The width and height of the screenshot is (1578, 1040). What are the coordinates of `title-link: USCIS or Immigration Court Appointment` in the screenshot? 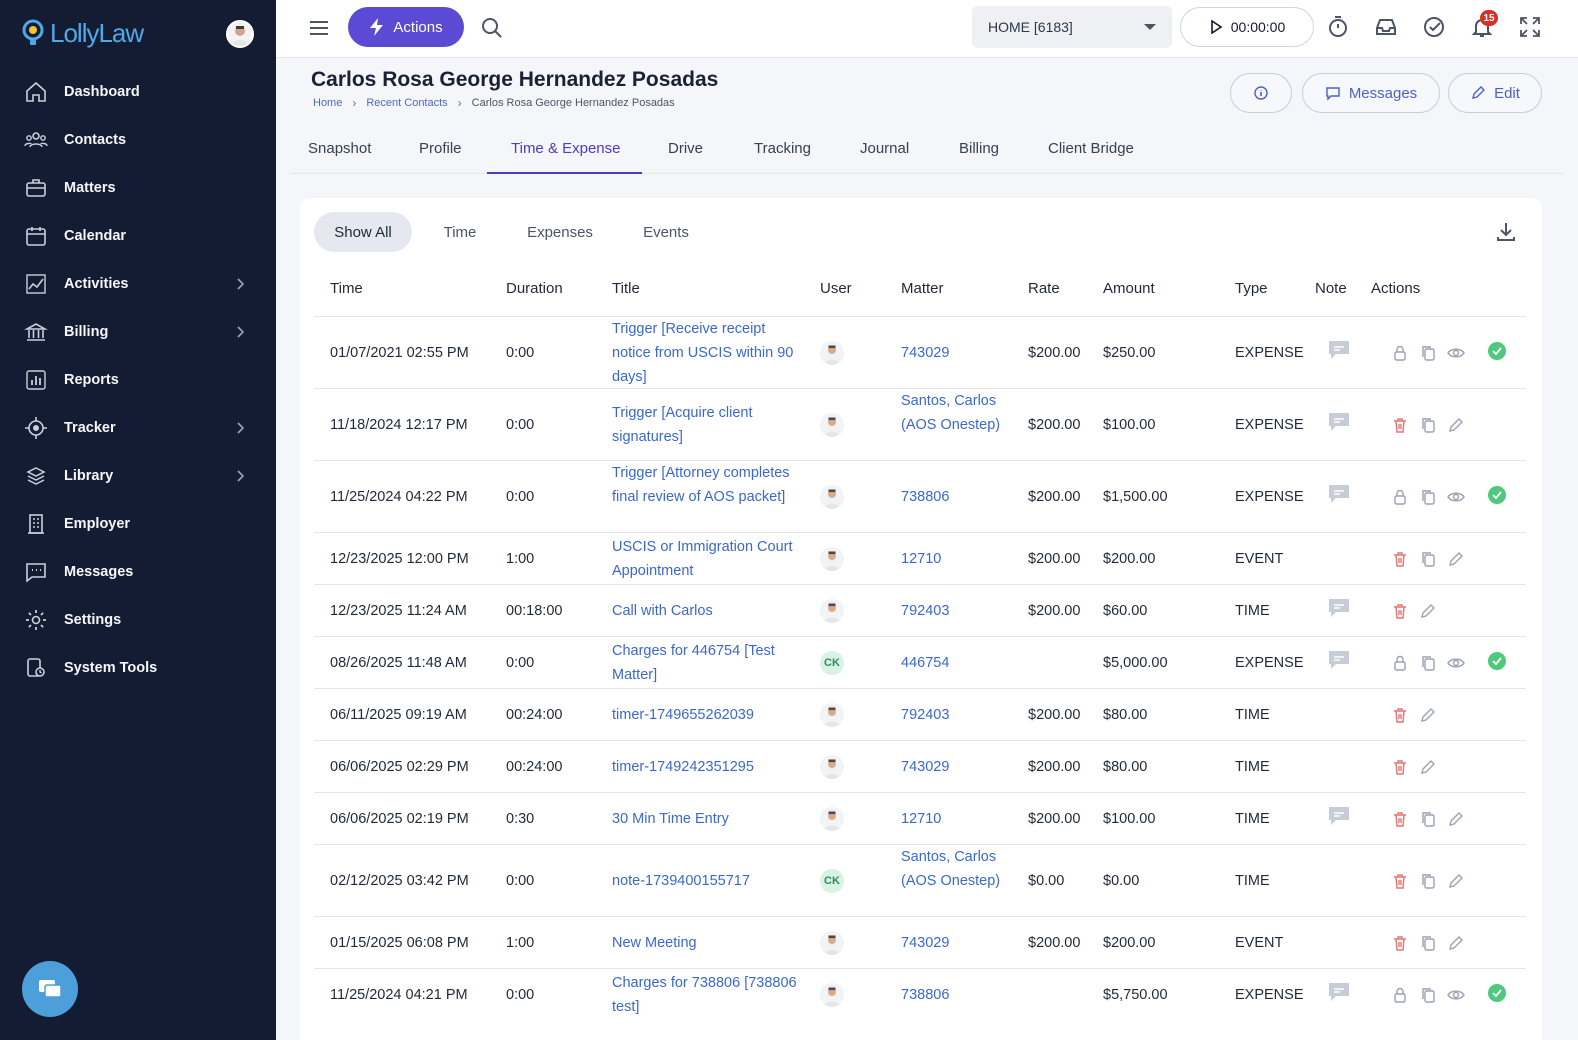 It's located at (702, 559).